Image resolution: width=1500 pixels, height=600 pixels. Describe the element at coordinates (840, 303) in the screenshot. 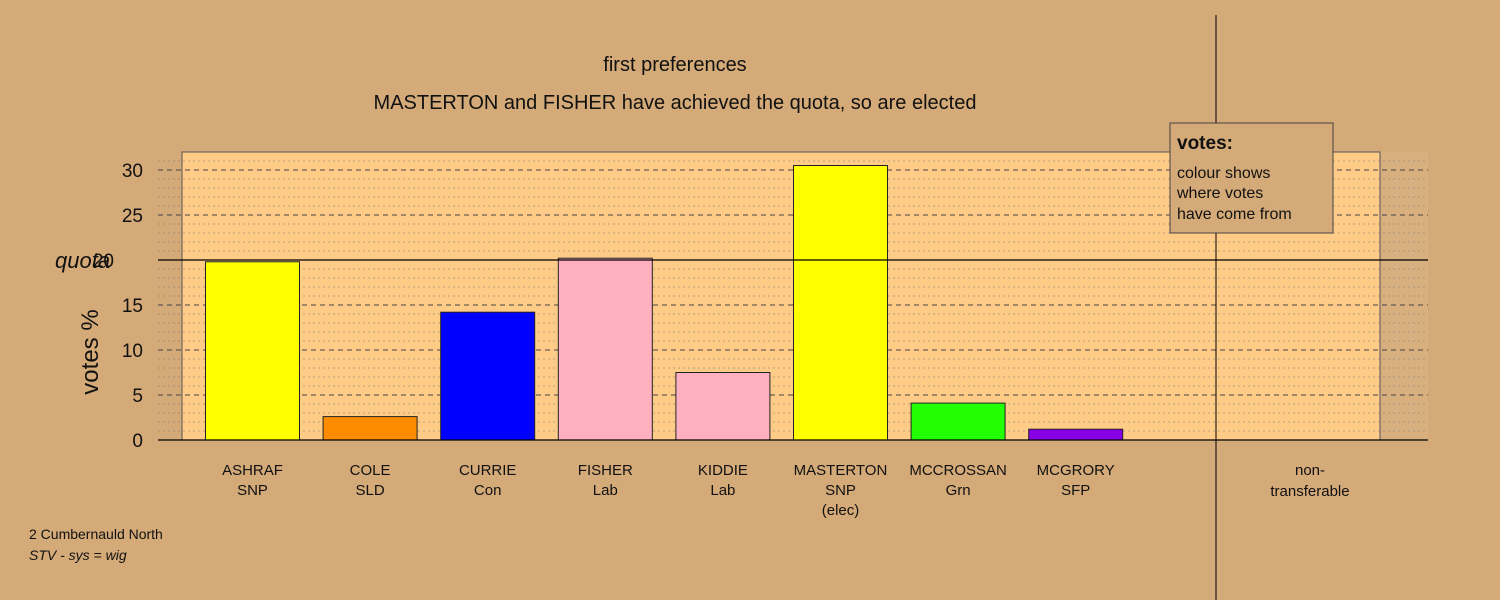

I see `bar-masterton` at that location.